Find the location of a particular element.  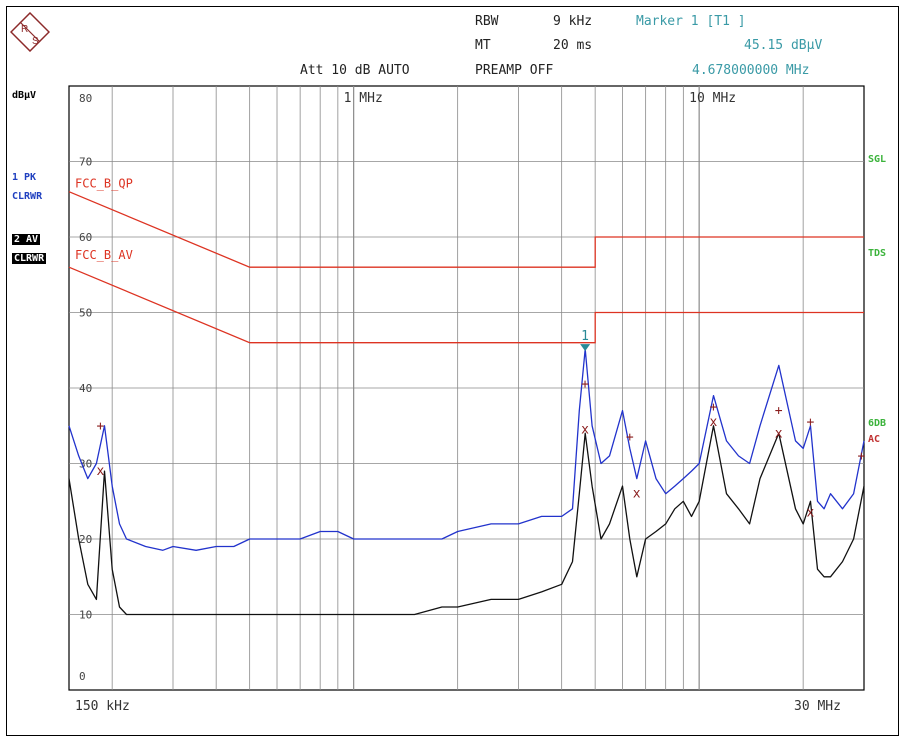

svg-text: S is located at coordinates (35, 41).